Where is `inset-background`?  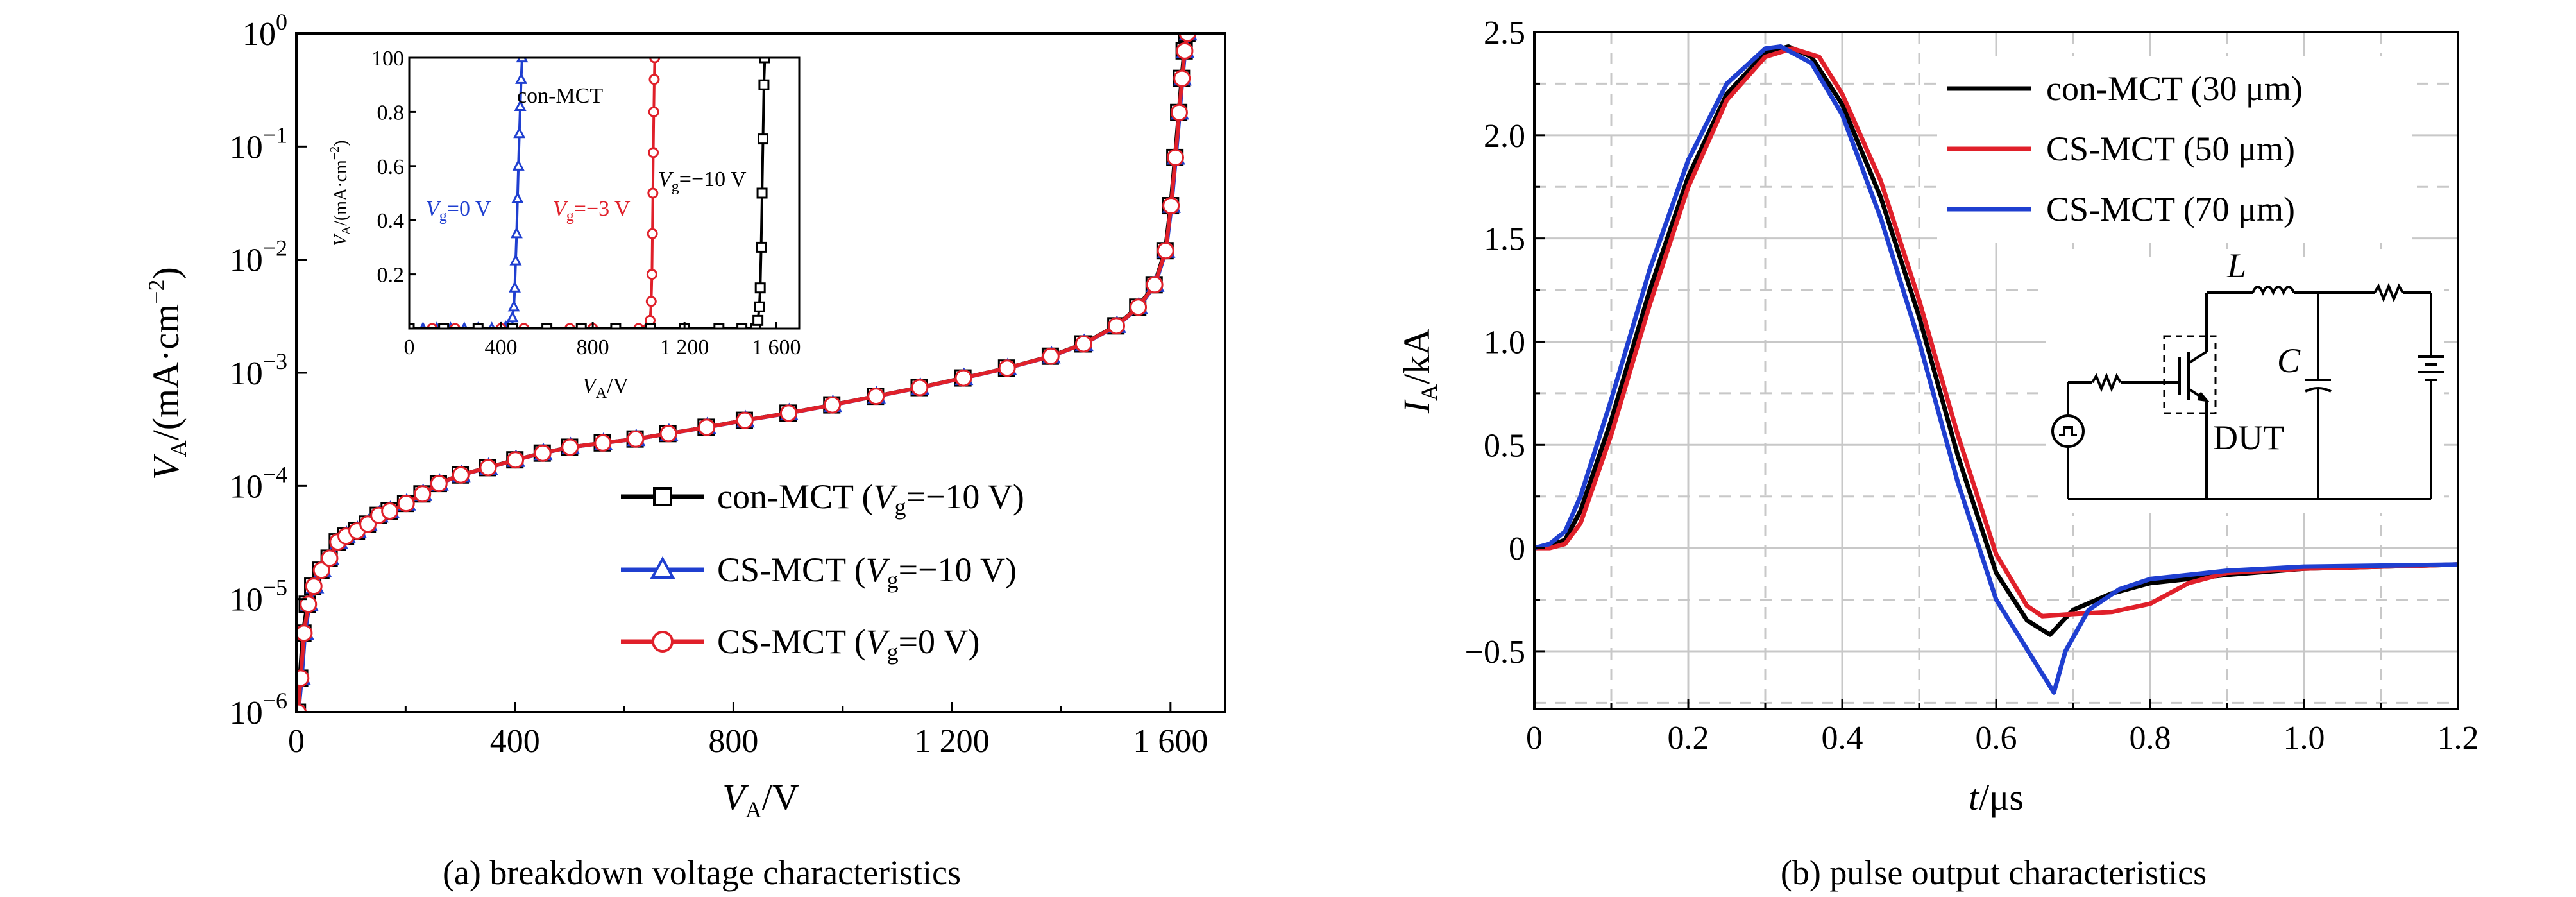 inset-background is located at coordinates (604, 193).